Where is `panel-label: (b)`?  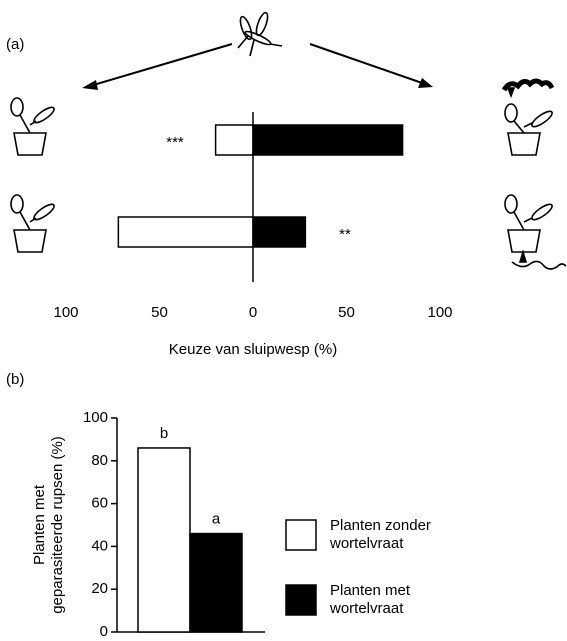 panel-label: (b) is located at coordinates (15, 379).